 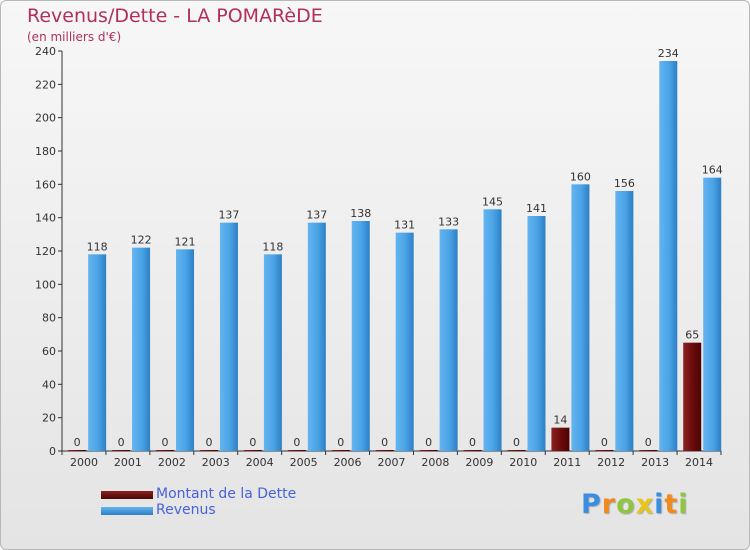 What do you see at coordinates (226, 494) in the screenshot?
I see `legend-label-dette: Montant de la Dette` at bounding box center [226, 494].